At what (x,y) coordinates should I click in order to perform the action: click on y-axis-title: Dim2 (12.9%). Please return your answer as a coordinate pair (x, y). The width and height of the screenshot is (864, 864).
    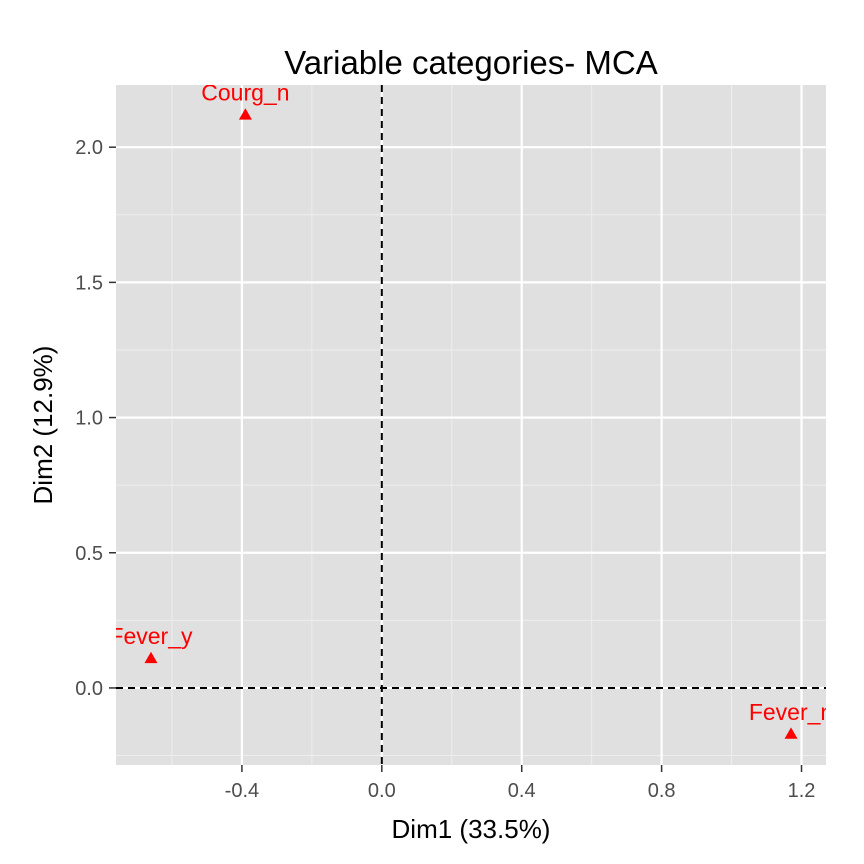
    Looking at the image, I should click on (43, 425).